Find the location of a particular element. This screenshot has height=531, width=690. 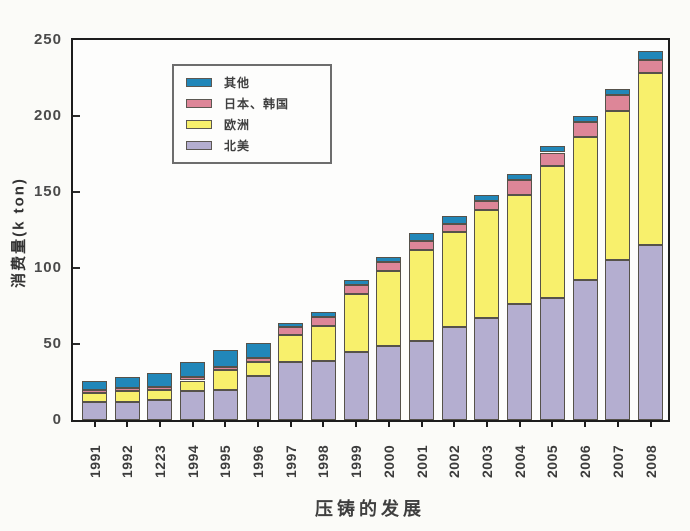

x-tick-label: 1996 is located at coordinates (258, 461).